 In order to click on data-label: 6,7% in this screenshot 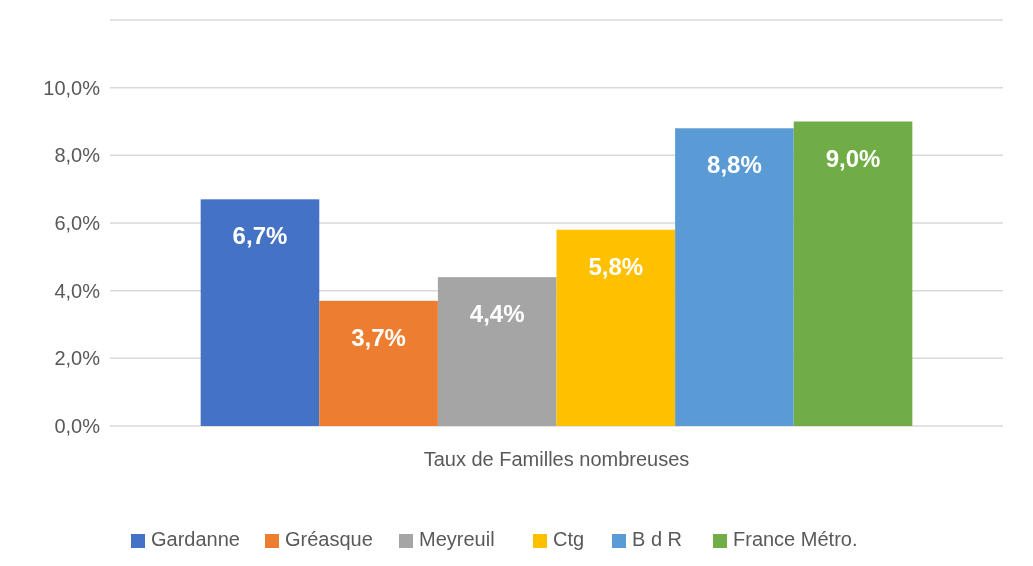, I will do `click(260, 236)`.